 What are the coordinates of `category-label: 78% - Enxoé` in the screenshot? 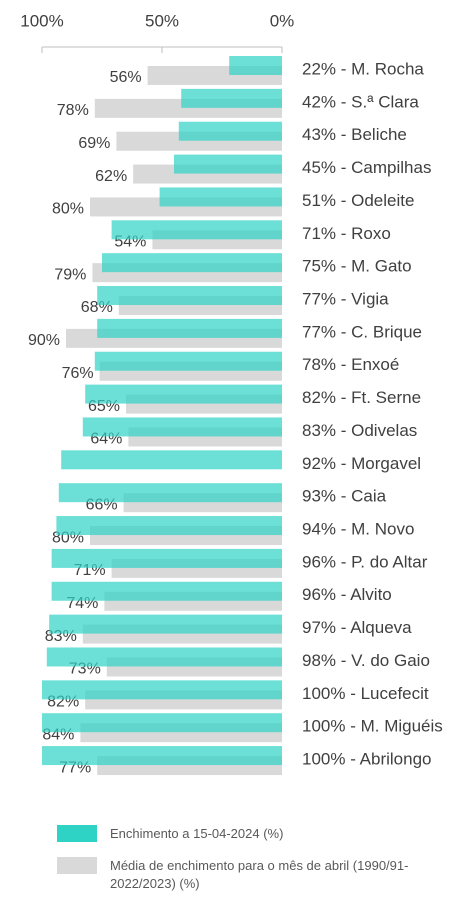 It's located at (350, 364).